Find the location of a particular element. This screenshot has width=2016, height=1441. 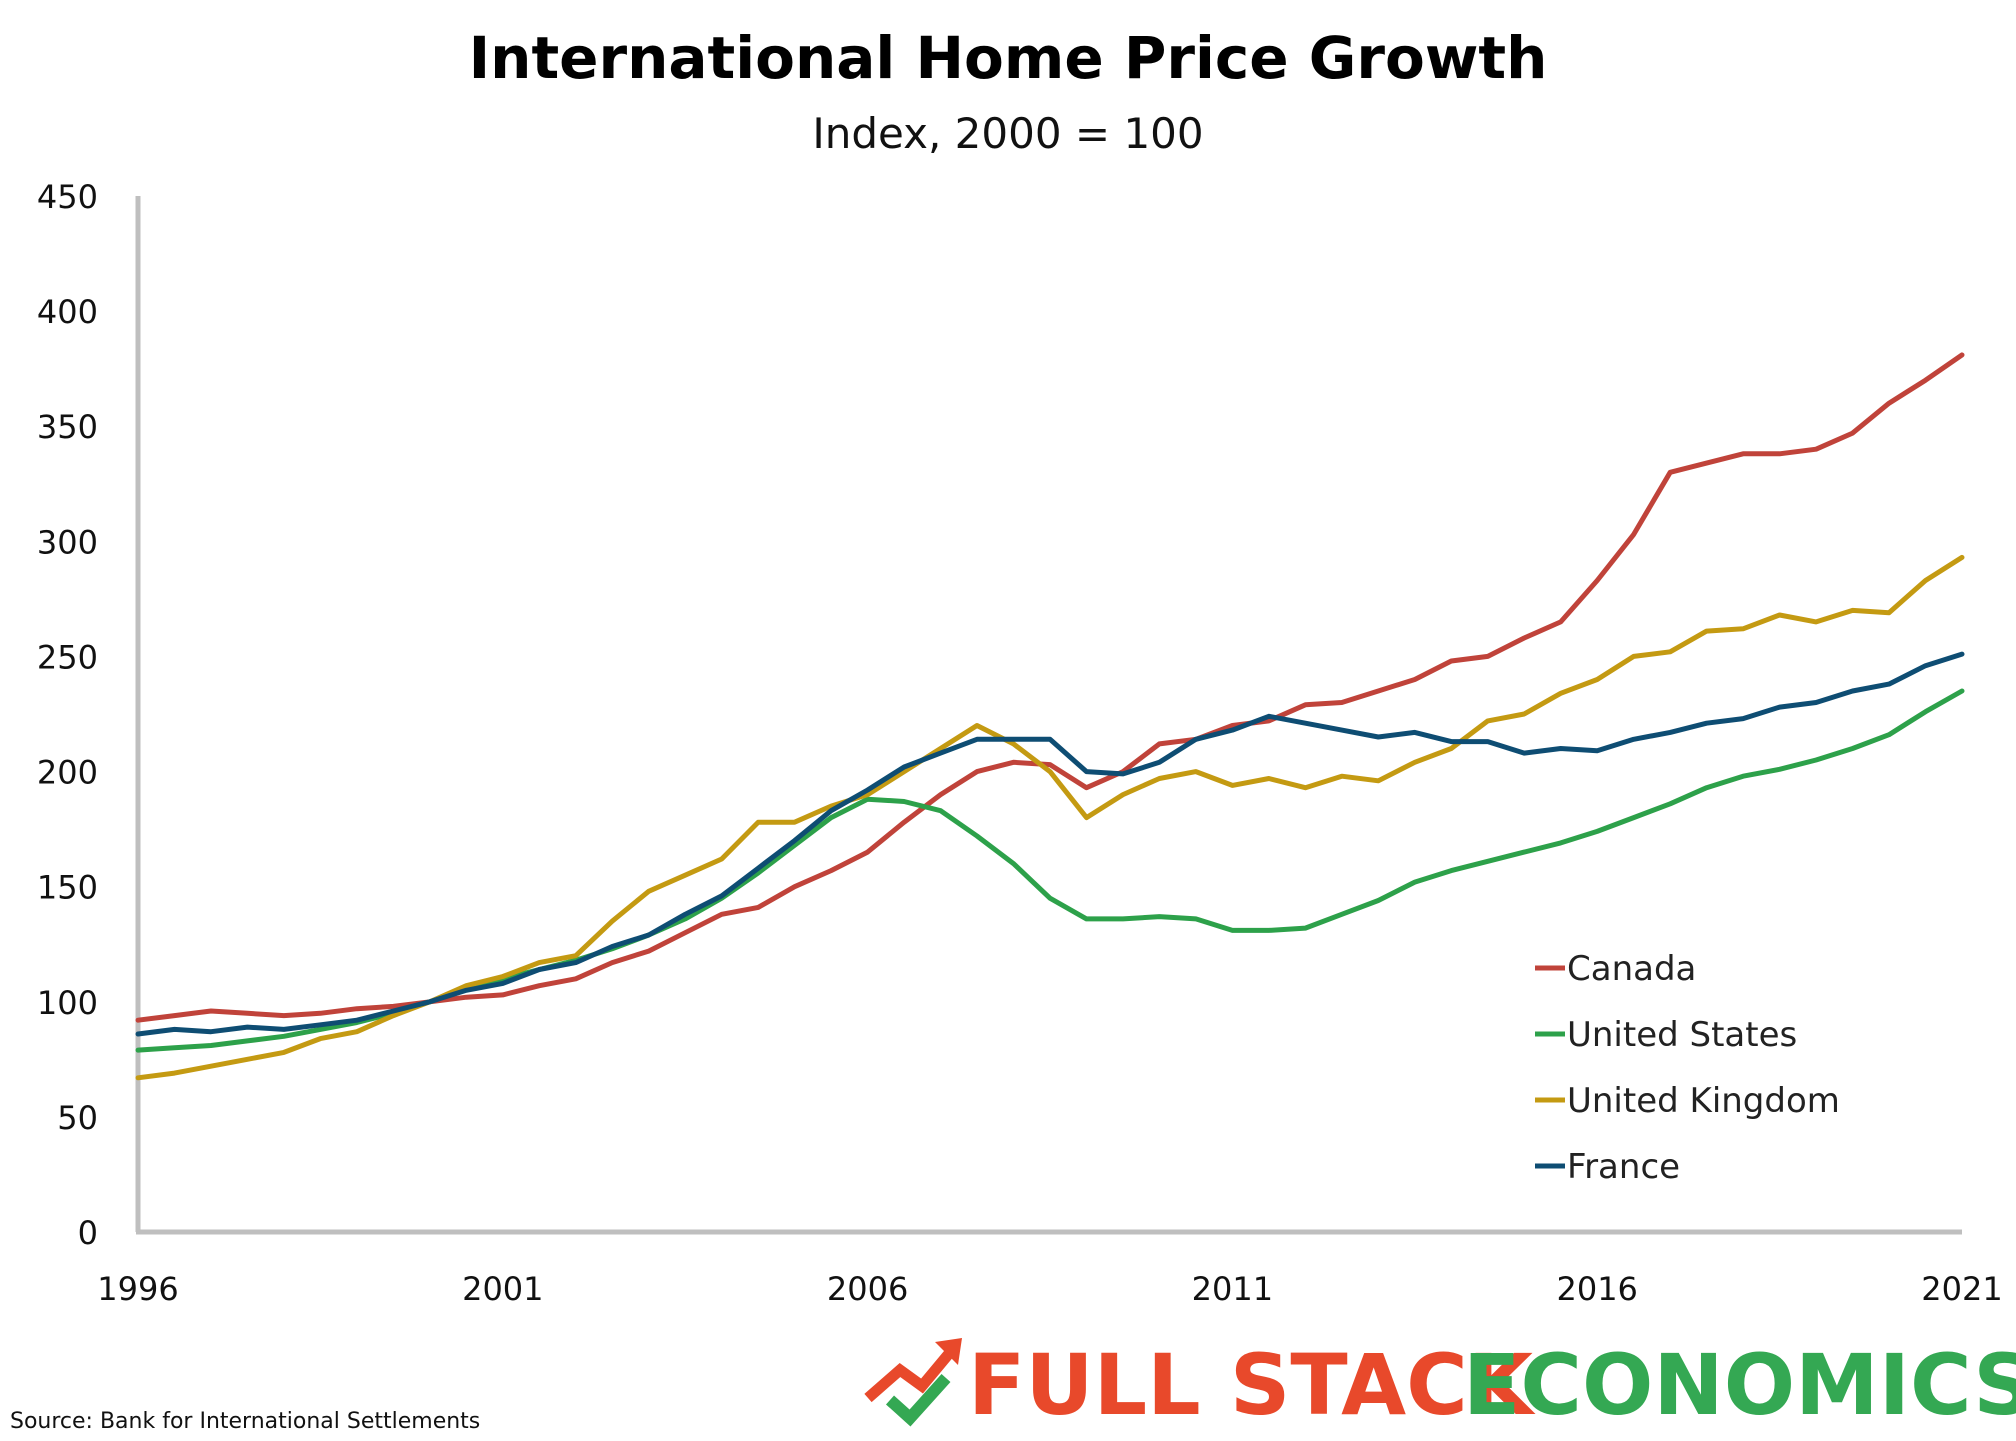

y-tick-label: 350 is located at coordinates (67, 427).